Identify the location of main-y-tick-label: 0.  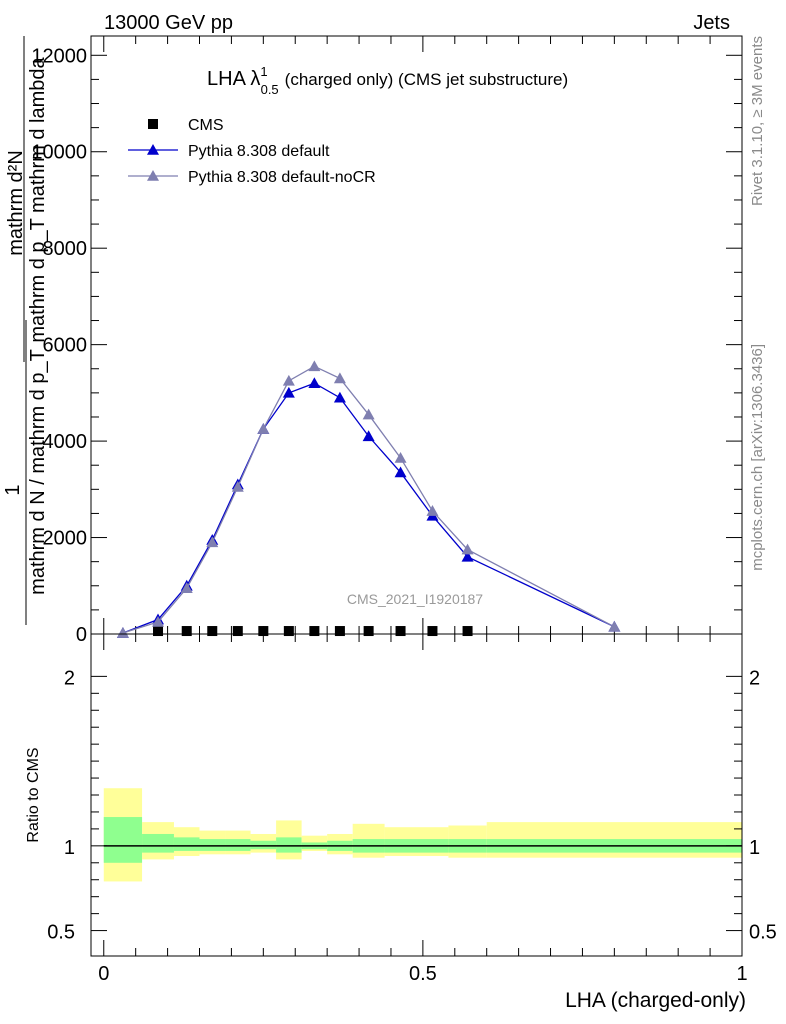
(81, 635).